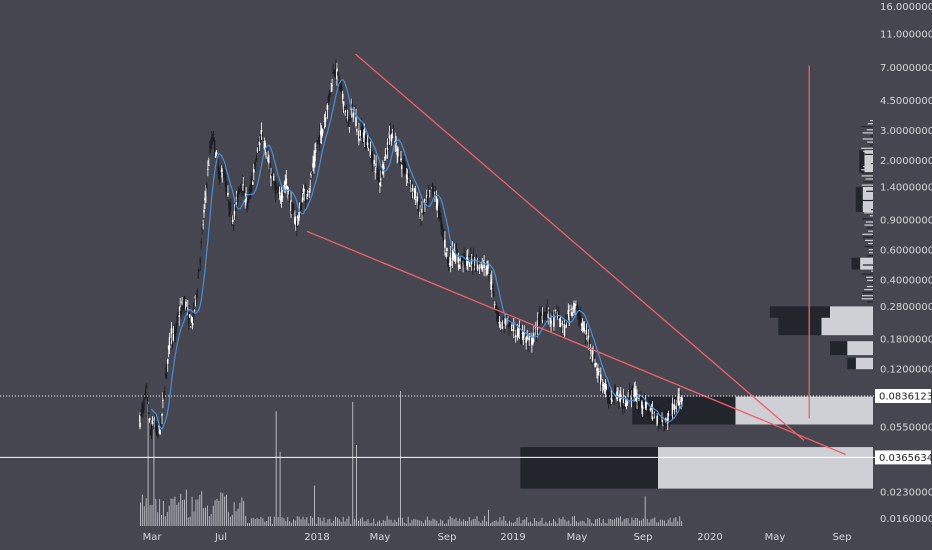 This screenshot has height=550, width=932. Describe the element at coordinates (497, 537) in the screenshot. I see `x-axis: Mar Jul 2018 May Sep 2019 May Sep 2020 May Sep` at that location.